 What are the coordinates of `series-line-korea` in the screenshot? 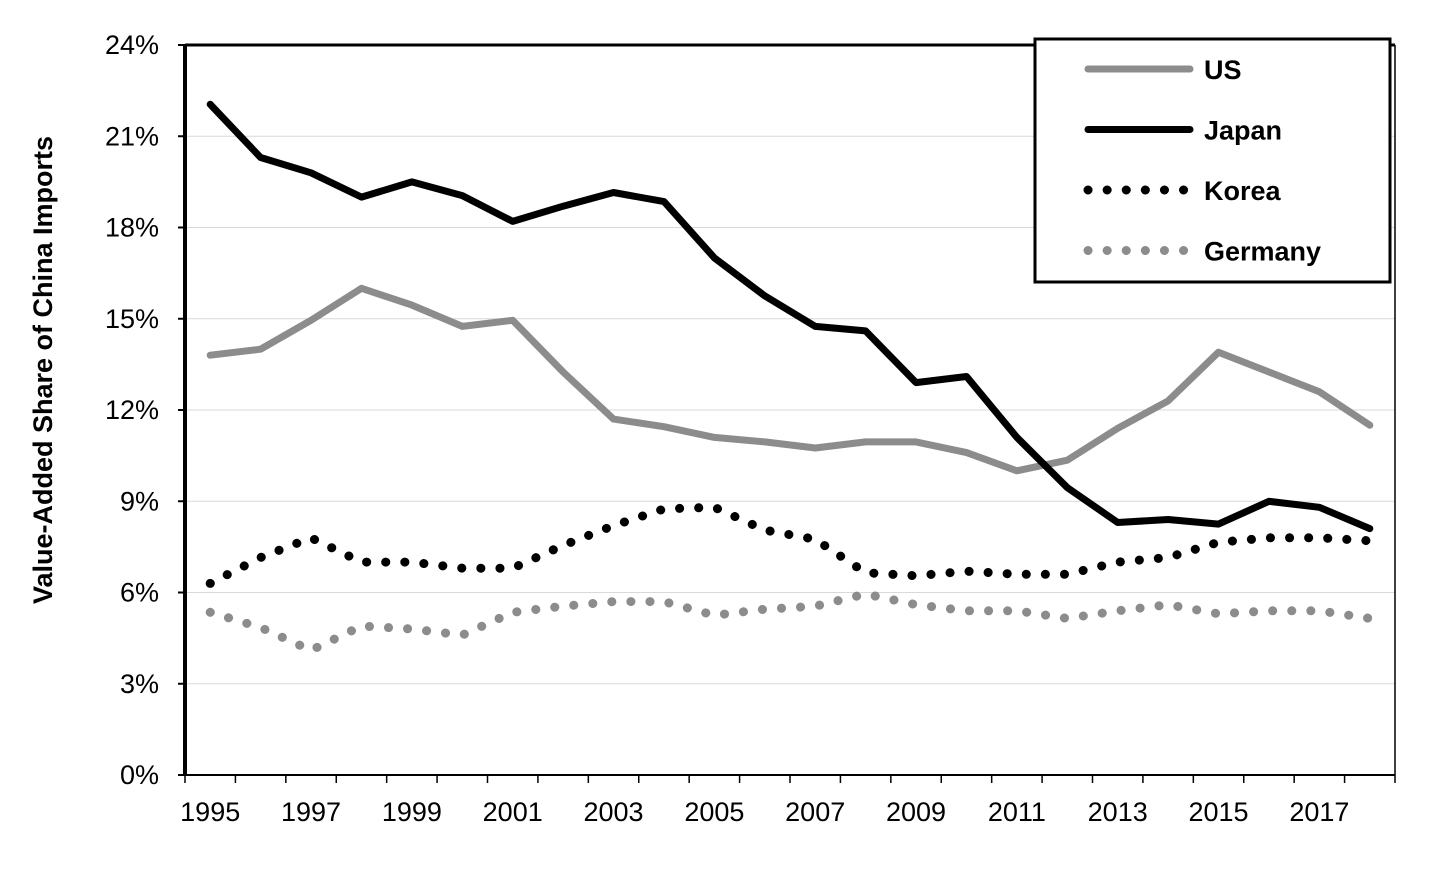 It's located at (790, 545).